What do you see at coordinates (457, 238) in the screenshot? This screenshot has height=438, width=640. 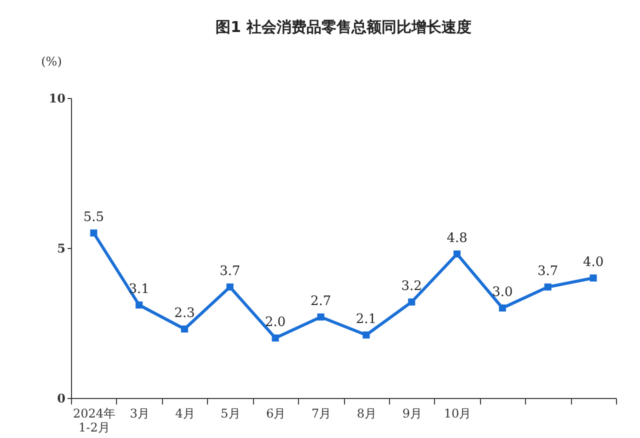 I see `data-label: 4.8` at bounding box center [457, 238].